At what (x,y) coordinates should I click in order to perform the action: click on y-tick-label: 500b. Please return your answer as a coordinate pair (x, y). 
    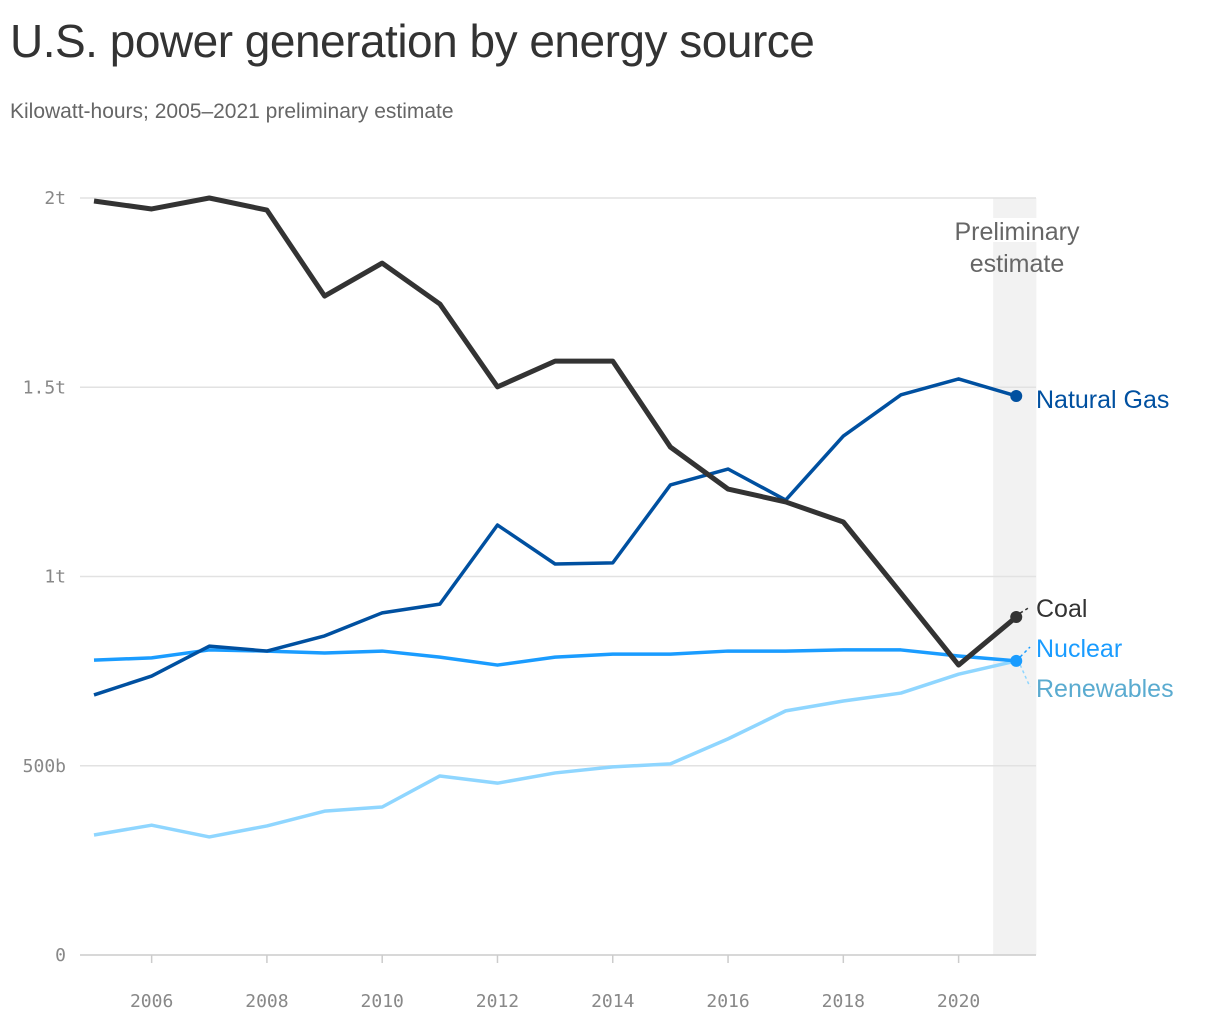
    Looking at the image, I should click on (44, 766).